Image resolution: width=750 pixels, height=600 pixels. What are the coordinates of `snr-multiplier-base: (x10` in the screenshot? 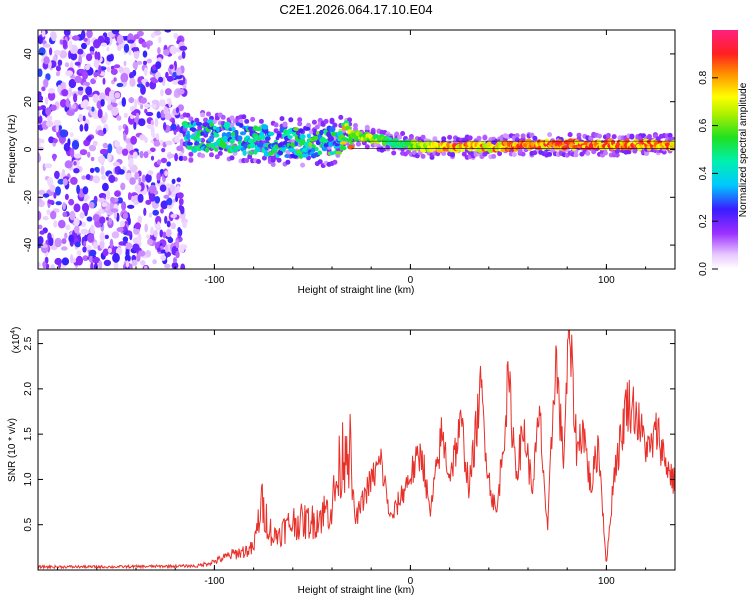 It's located at (16, 343).